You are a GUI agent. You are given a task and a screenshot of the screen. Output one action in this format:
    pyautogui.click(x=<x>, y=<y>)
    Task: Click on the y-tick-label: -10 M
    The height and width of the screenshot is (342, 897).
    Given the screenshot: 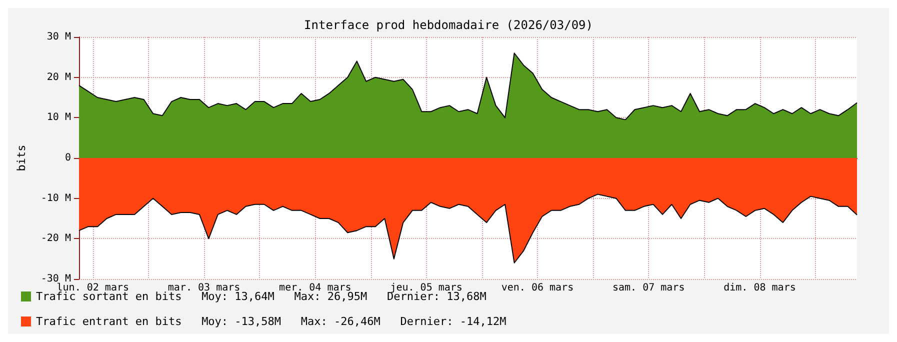 What is the action you would take?
    pyautogui.click(x=55, y=198)
    